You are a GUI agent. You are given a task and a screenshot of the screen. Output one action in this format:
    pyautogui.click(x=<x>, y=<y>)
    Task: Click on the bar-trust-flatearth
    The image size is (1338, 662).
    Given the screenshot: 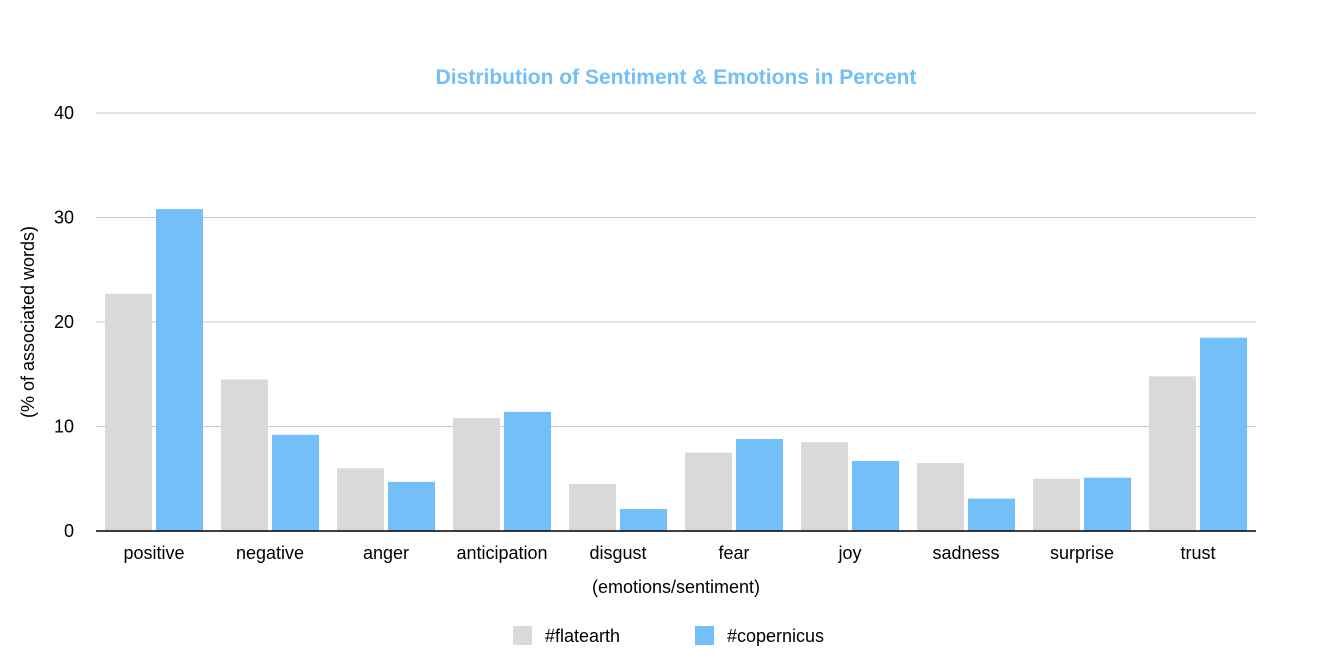 What is the action you would take?
    pyautogui.click(x=1172, y=453)
    